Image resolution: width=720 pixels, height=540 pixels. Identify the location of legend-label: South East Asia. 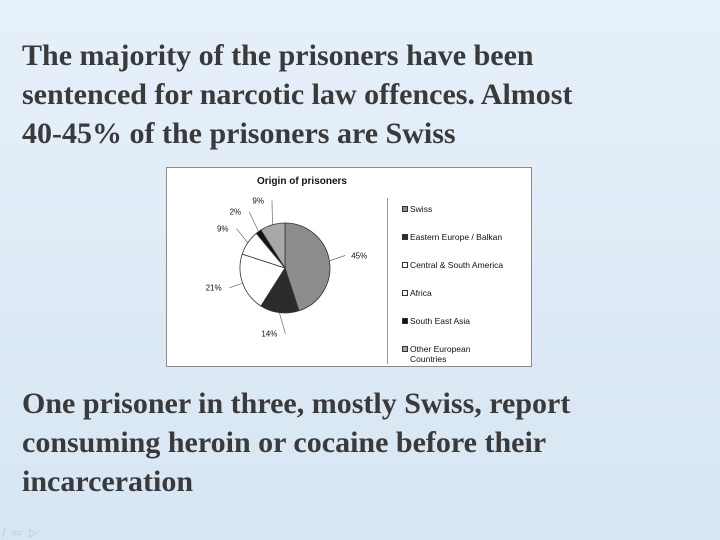
(440, 321).